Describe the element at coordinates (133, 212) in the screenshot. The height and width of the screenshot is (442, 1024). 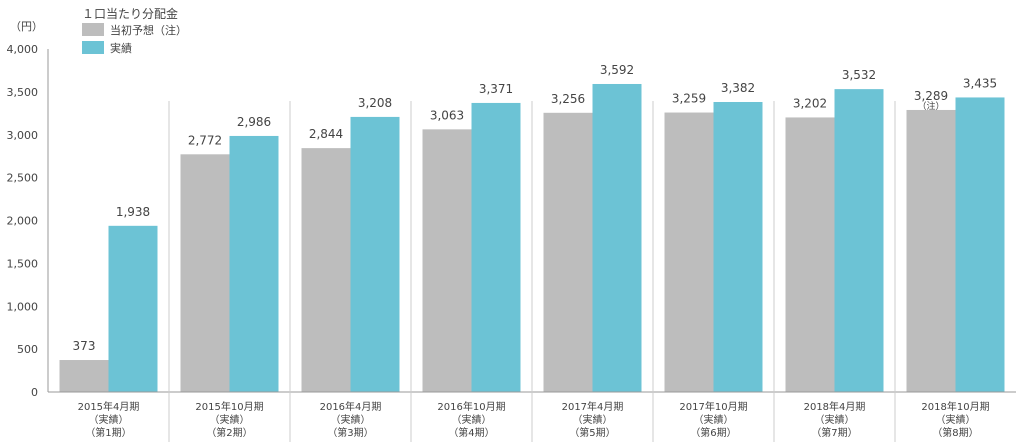
I see `data-label: 1,938` at that location.